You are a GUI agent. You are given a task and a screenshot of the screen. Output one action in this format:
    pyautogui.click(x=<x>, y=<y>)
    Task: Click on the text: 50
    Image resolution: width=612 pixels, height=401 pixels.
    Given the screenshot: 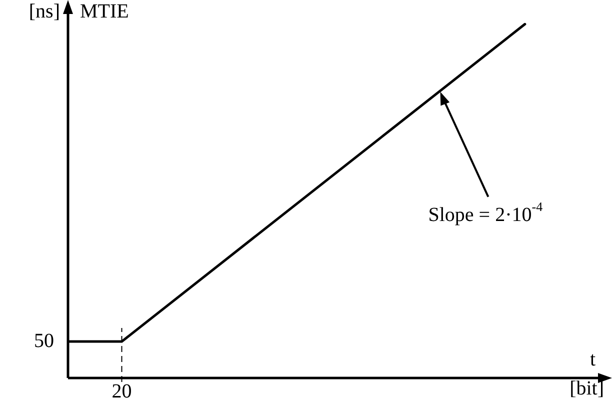 What is the action you would take?
    pyautogui.click(x=44, y=341)
    